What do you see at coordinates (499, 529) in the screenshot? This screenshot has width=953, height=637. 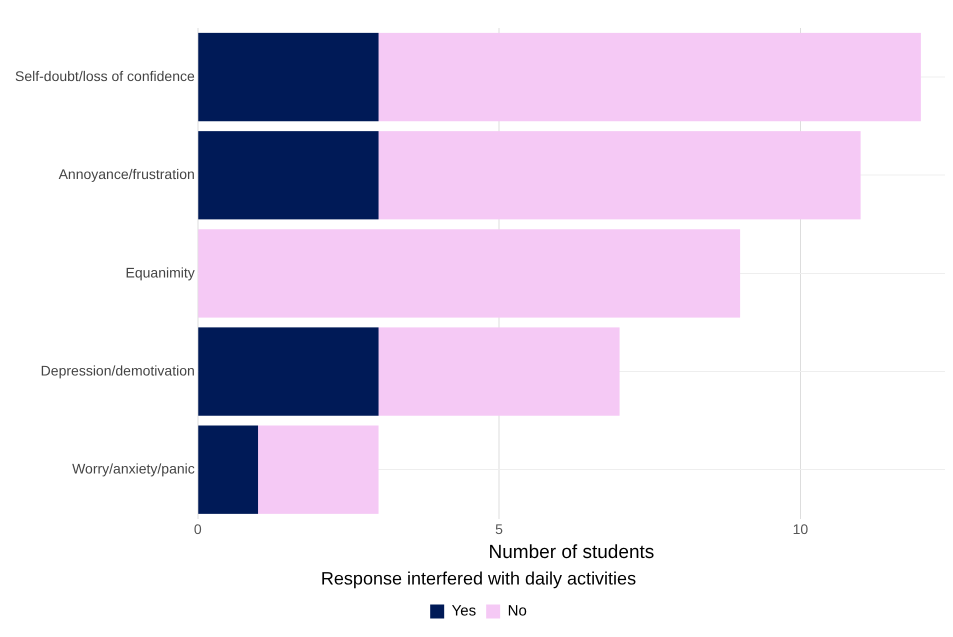 I see `x-tick-label: 5` at bounding box center [499, 529].